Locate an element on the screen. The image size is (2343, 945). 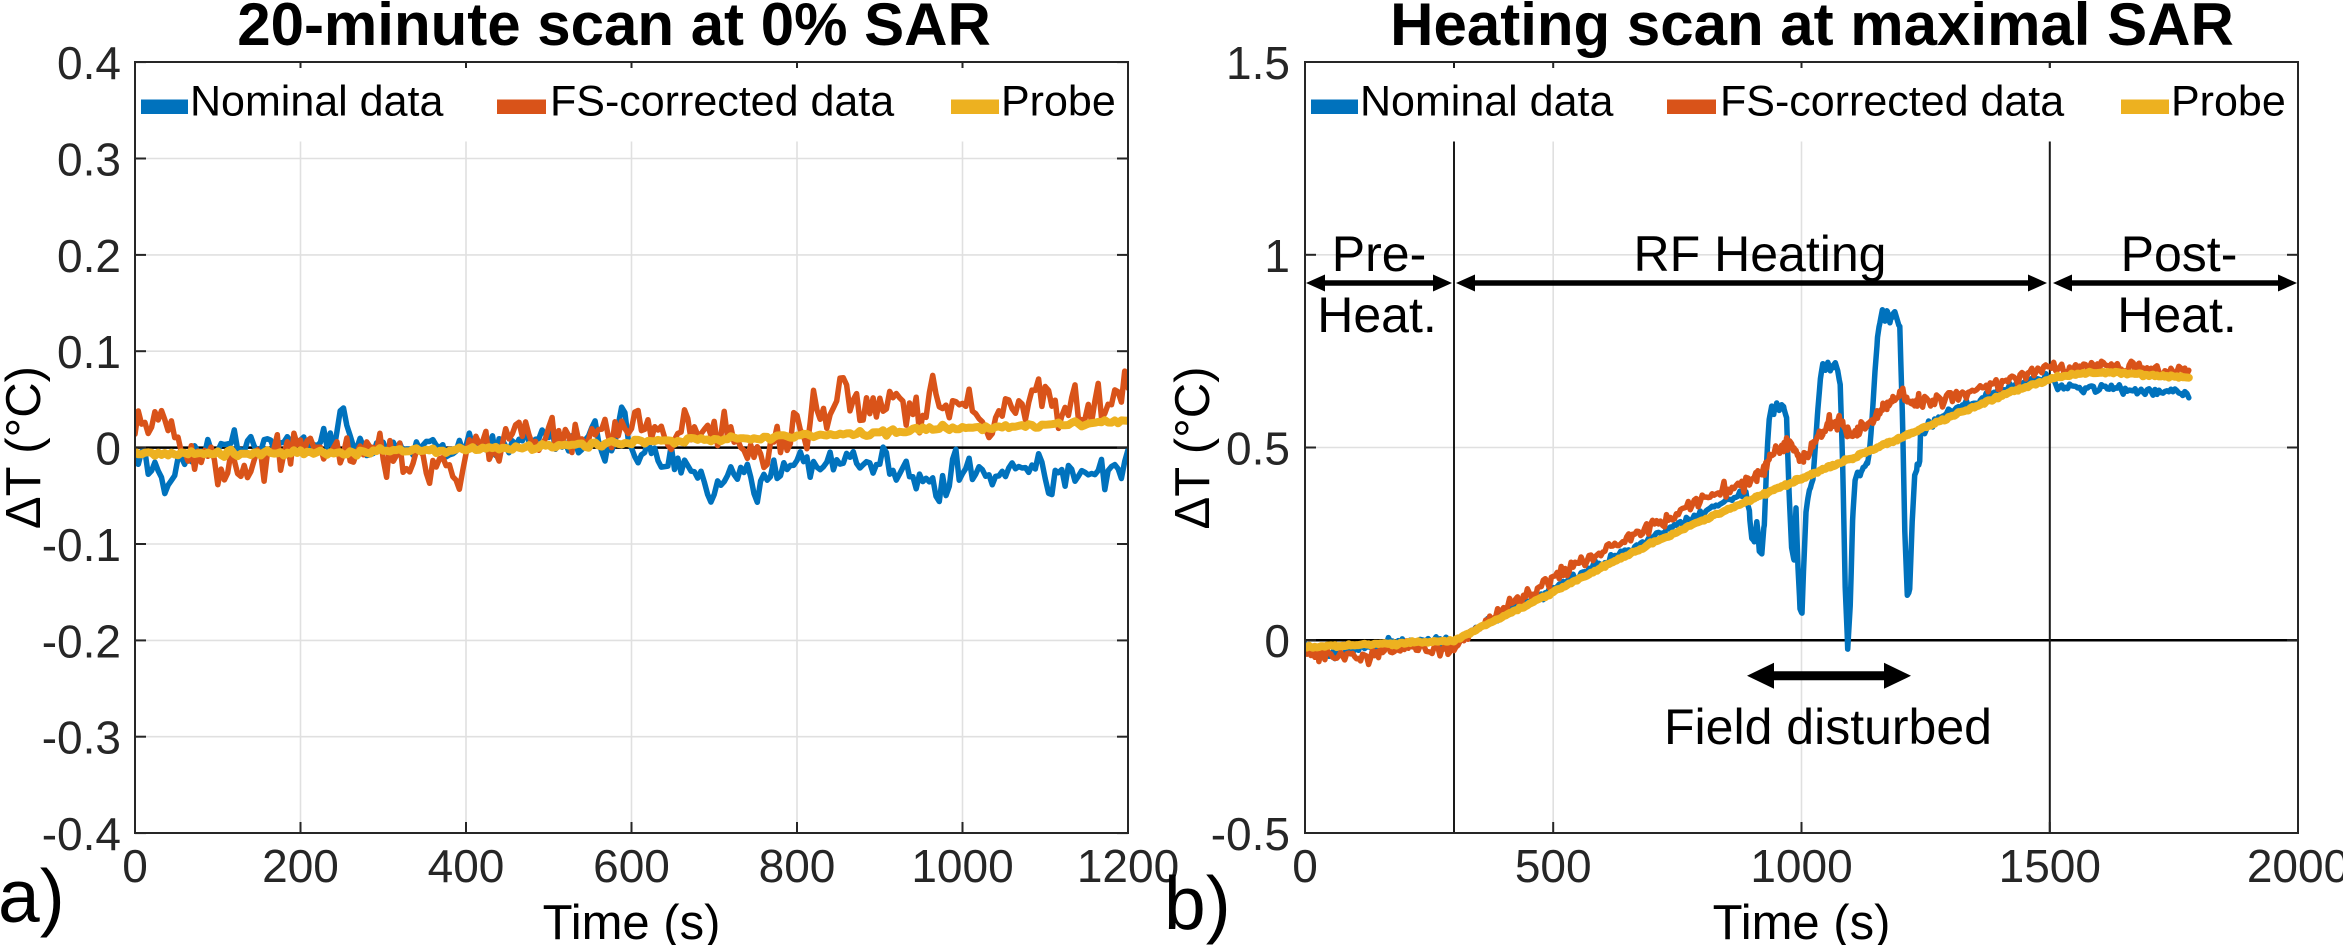
svg-text: 0.5 is located at coordinates (1258, 449).